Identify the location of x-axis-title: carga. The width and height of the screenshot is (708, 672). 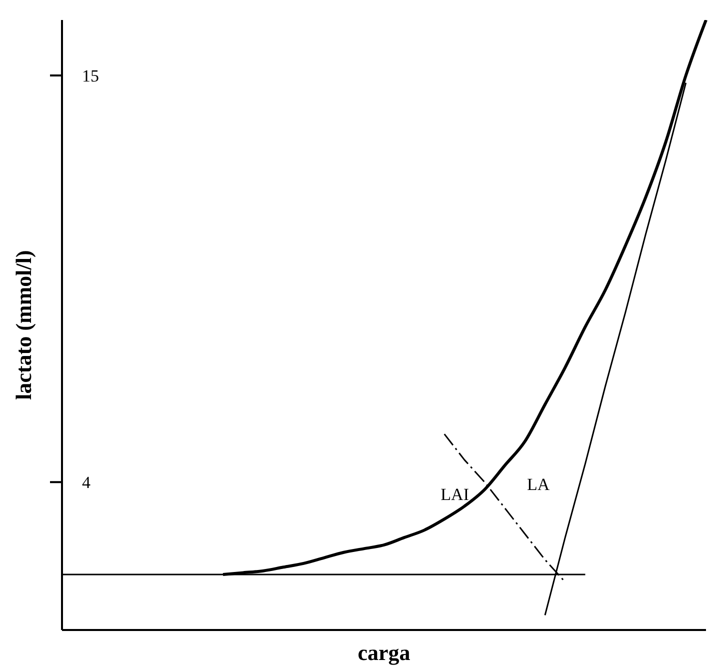
(384, 652).